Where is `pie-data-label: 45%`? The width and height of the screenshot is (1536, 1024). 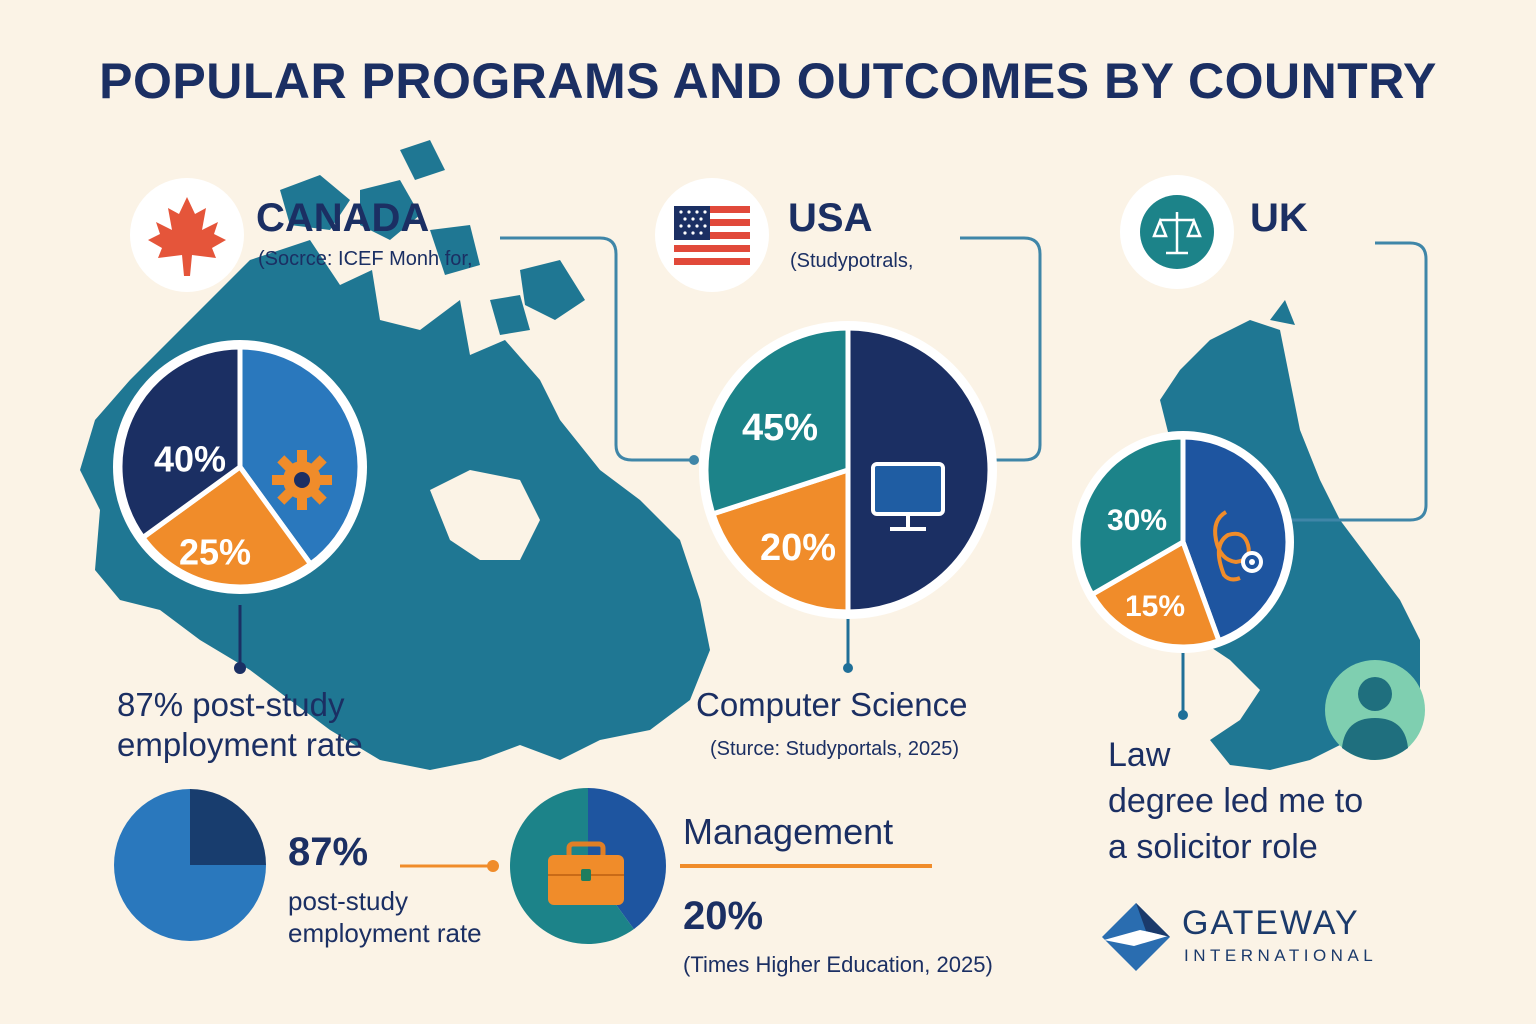 pie-data-label: 45% is located at coordinates (780, 428).